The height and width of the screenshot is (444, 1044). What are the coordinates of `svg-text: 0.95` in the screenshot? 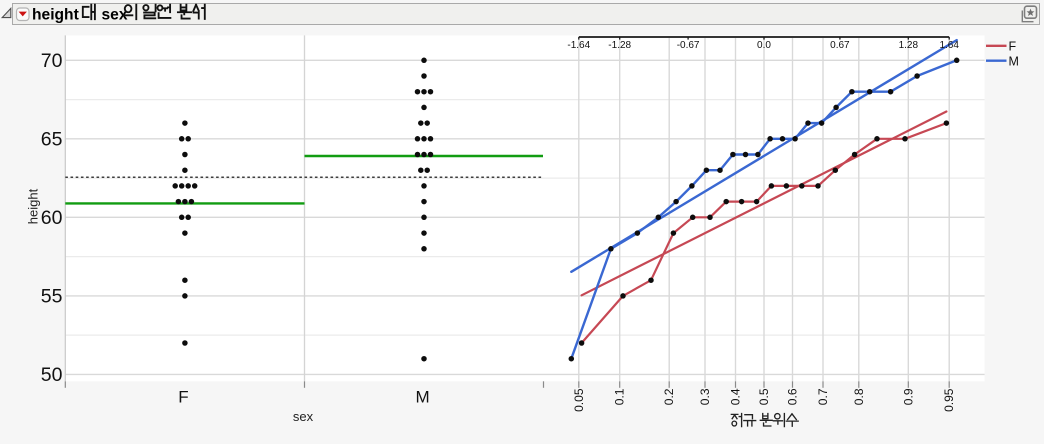 It's located at (949, 400).